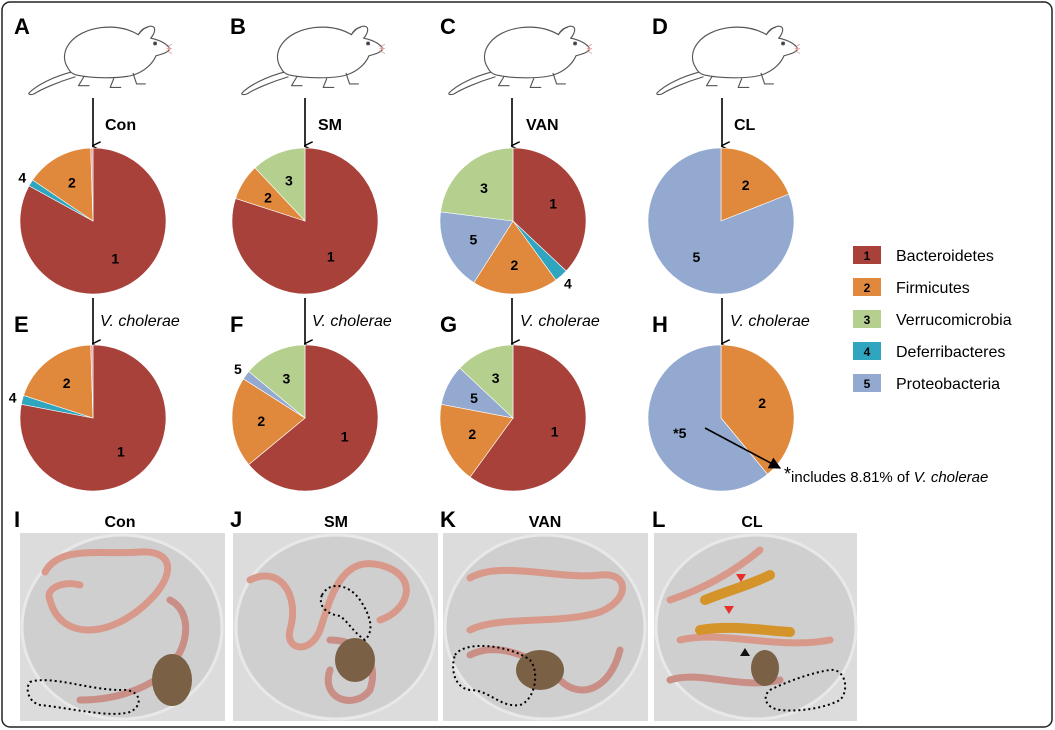 This screenshot has width=1055, height=730. What do you see at coordinates (119, 614) in the screenshot?
I see `photo-panel-I: I Con` at bounding box center [119, 614].